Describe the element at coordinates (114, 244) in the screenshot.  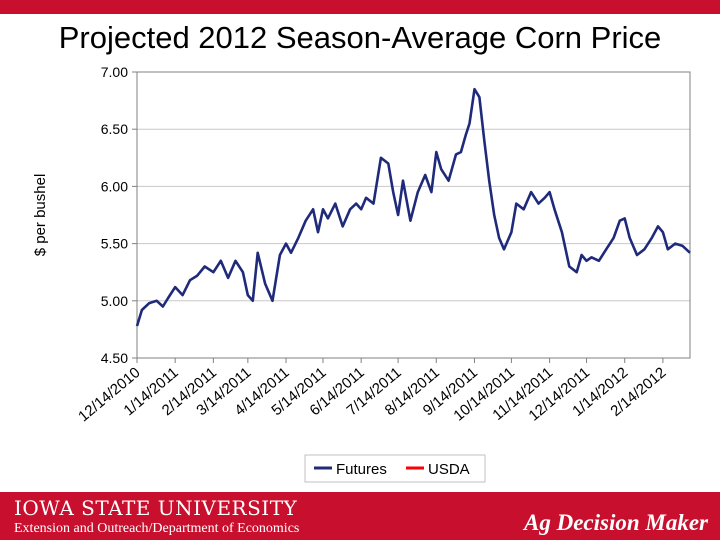
I see `y-tick-label: 5.50` at that location.